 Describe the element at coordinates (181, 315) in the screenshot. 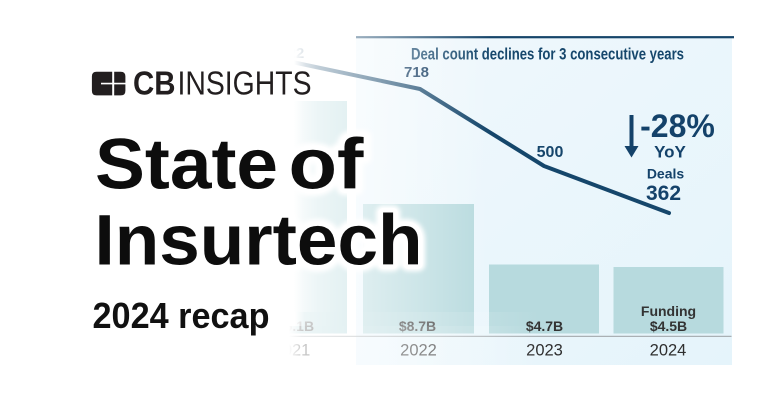

I see `svg-text: 2024 recap` at that location.